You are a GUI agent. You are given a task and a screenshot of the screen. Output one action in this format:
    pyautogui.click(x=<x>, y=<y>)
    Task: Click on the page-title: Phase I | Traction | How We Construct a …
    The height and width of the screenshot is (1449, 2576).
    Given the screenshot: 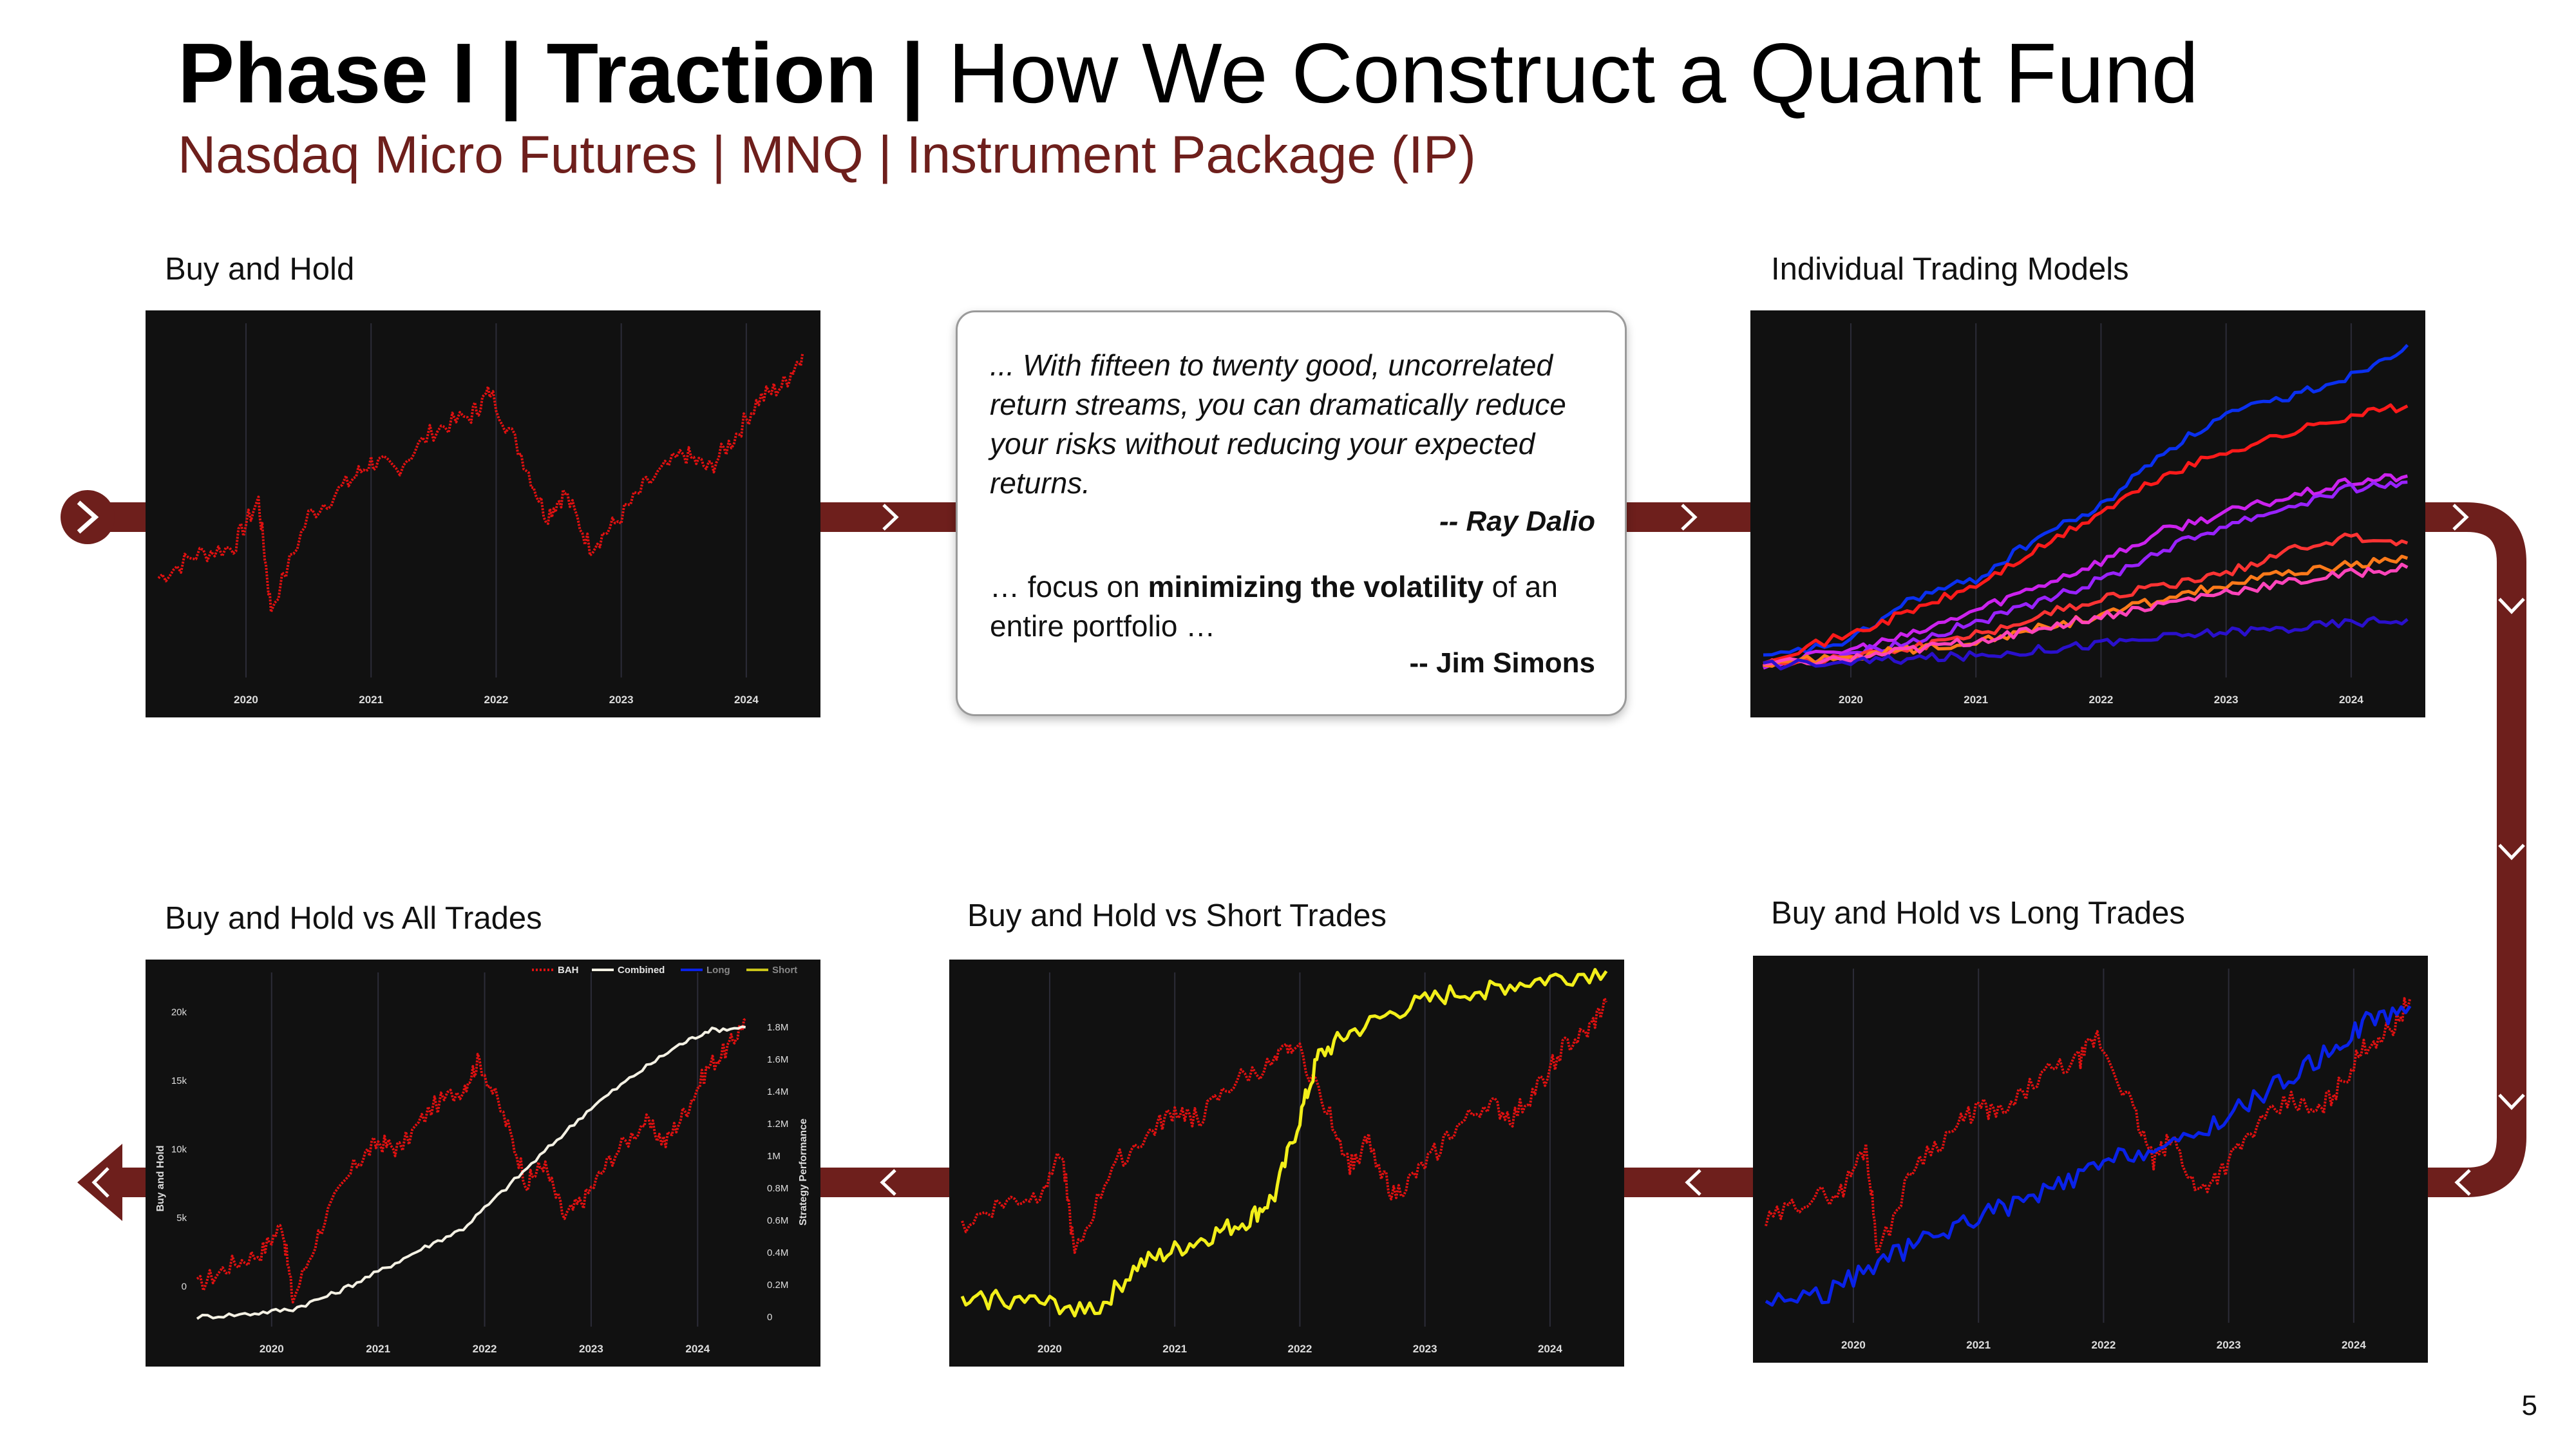 What is the action you would take?
    pyautogui.click(x=1189, y=73)
    